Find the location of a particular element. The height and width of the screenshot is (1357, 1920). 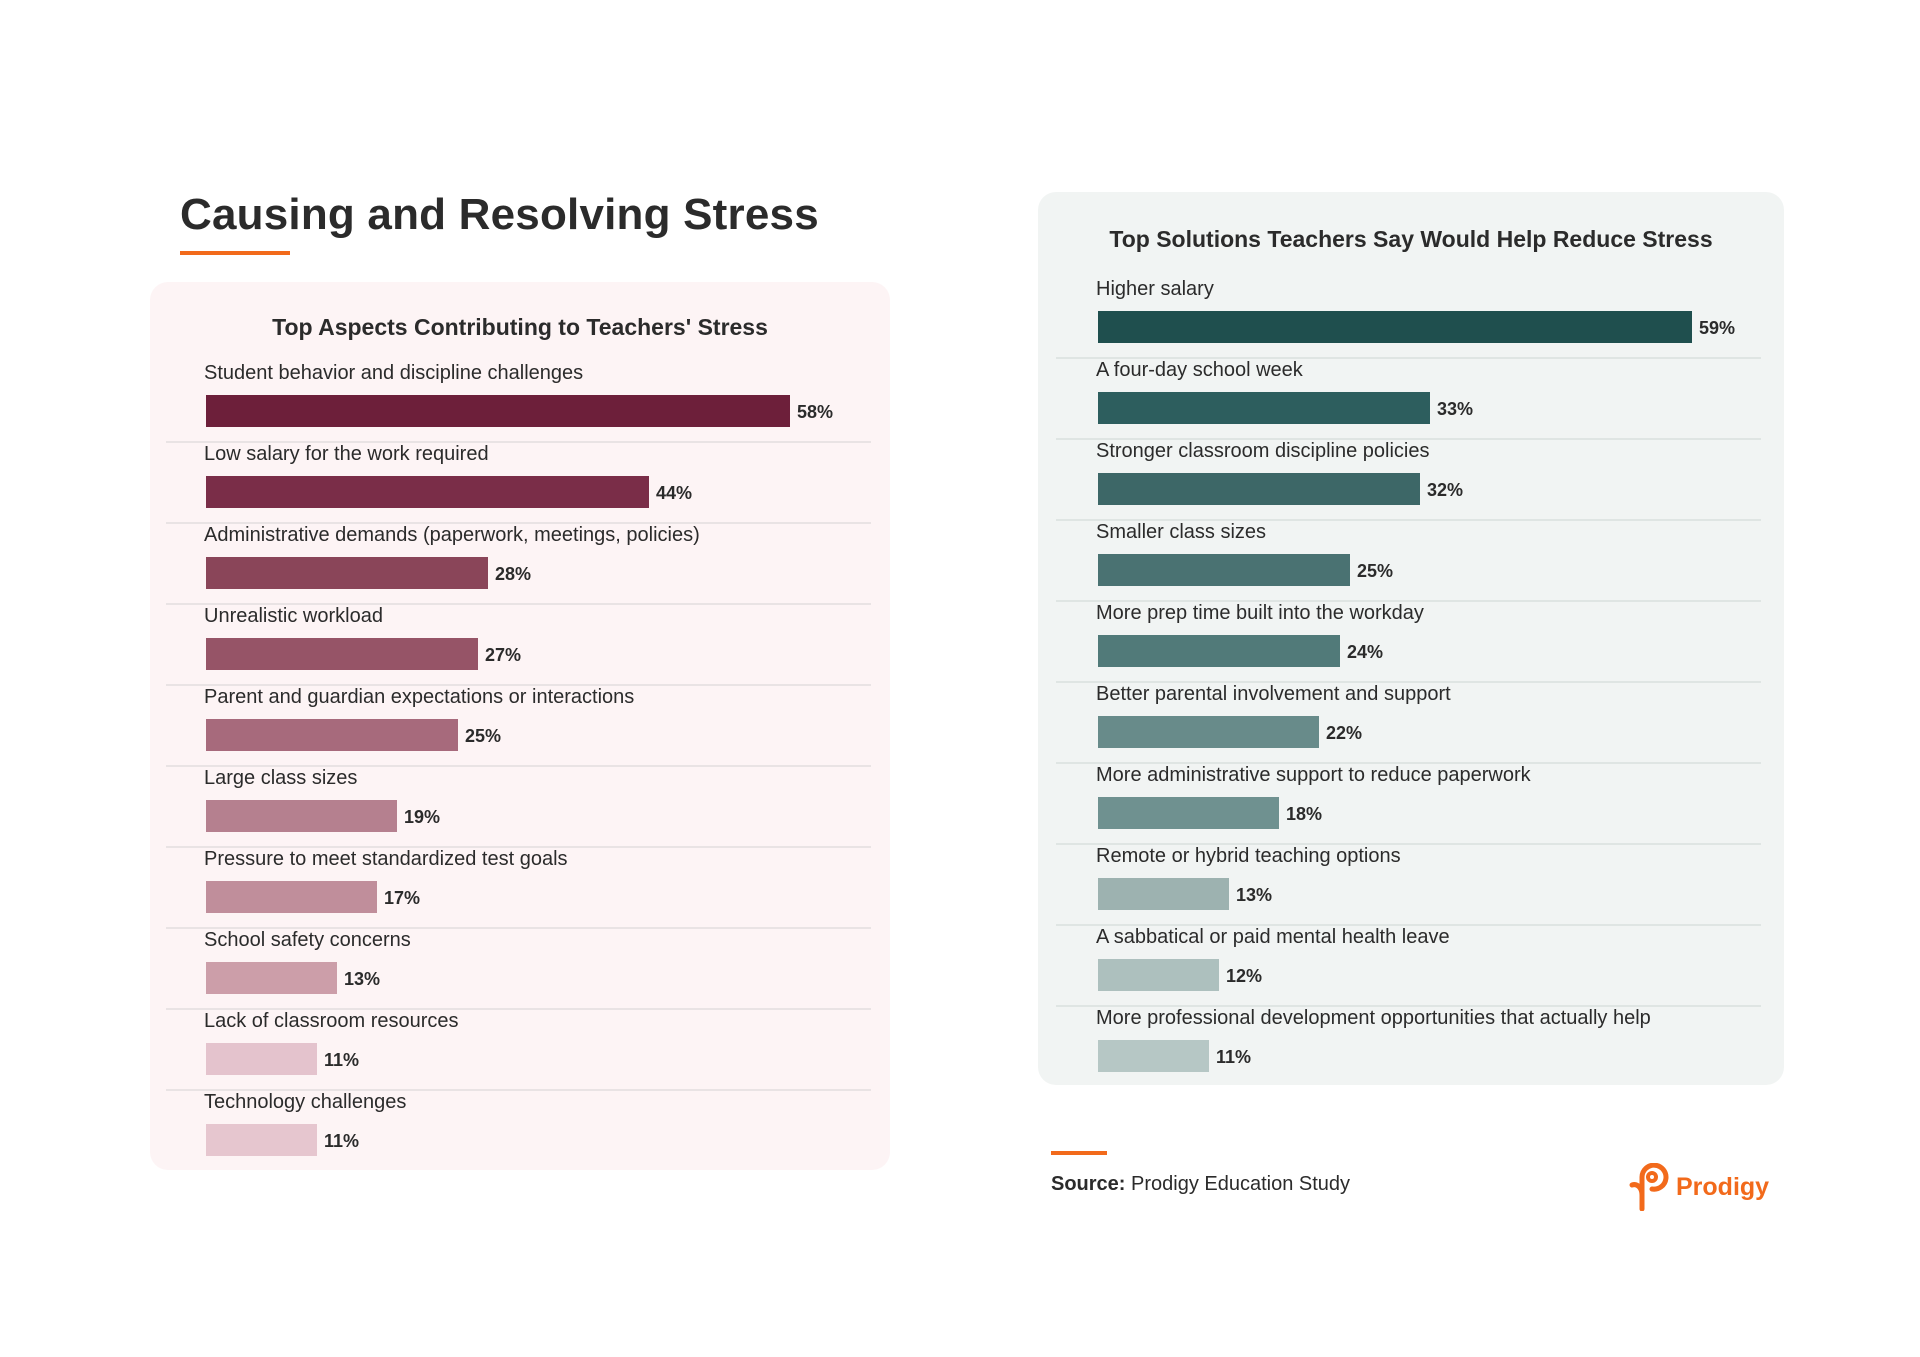

stress-causes-value-label: 44% is located at coordinates (674, 493).